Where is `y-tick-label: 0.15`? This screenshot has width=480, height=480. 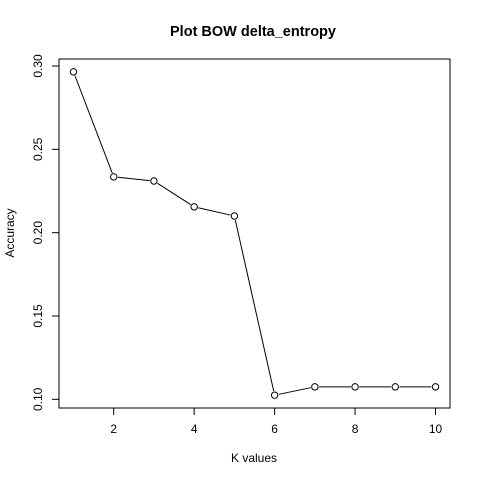
y-tick-label: 0.15 is located at coordinates (38, 316).